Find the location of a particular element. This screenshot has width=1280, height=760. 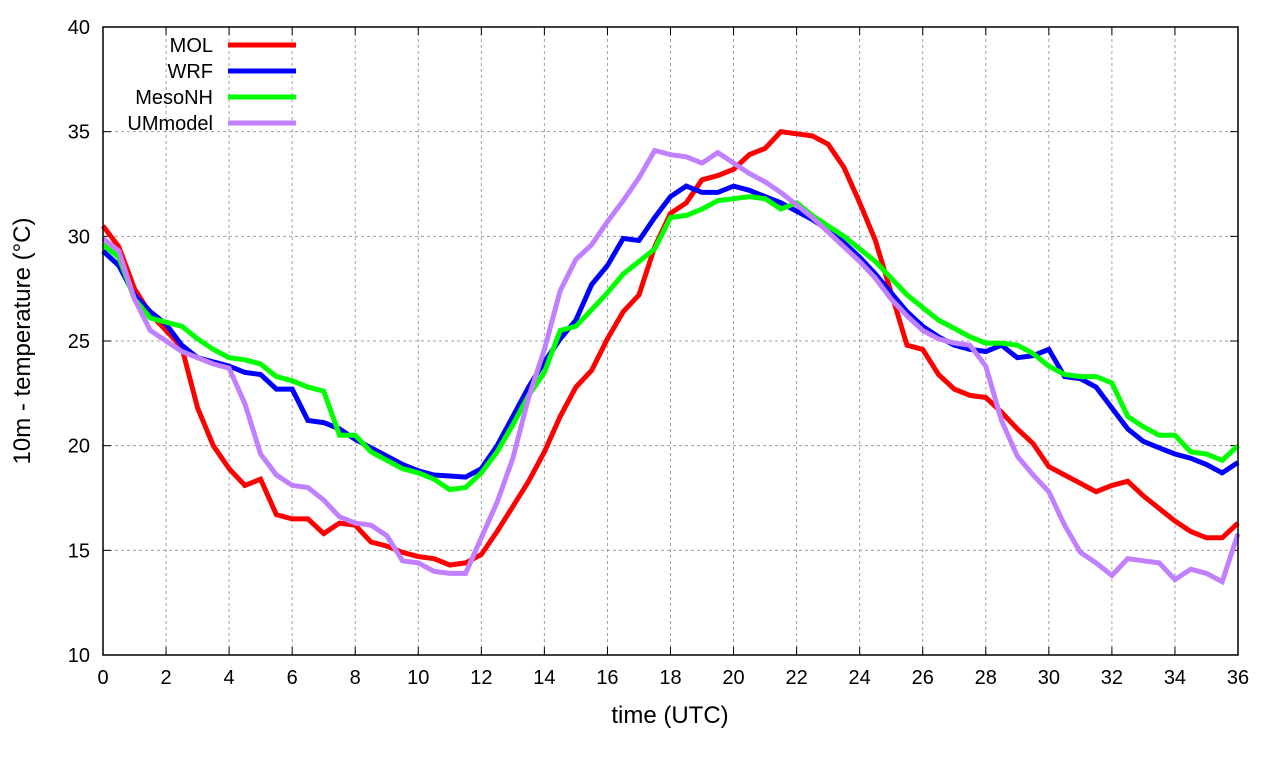

x-tick-label: 20 is located at coordinates (733, 678).